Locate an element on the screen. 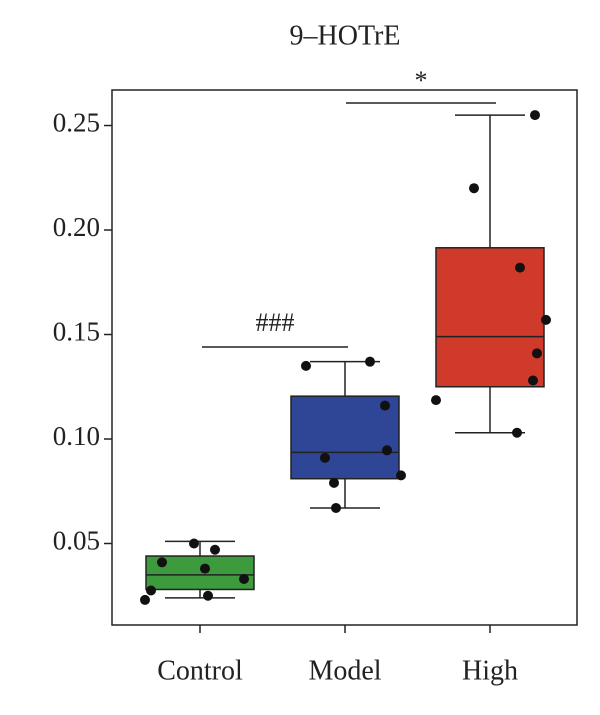  significance-label: ### is located at coordinates (275, 322).